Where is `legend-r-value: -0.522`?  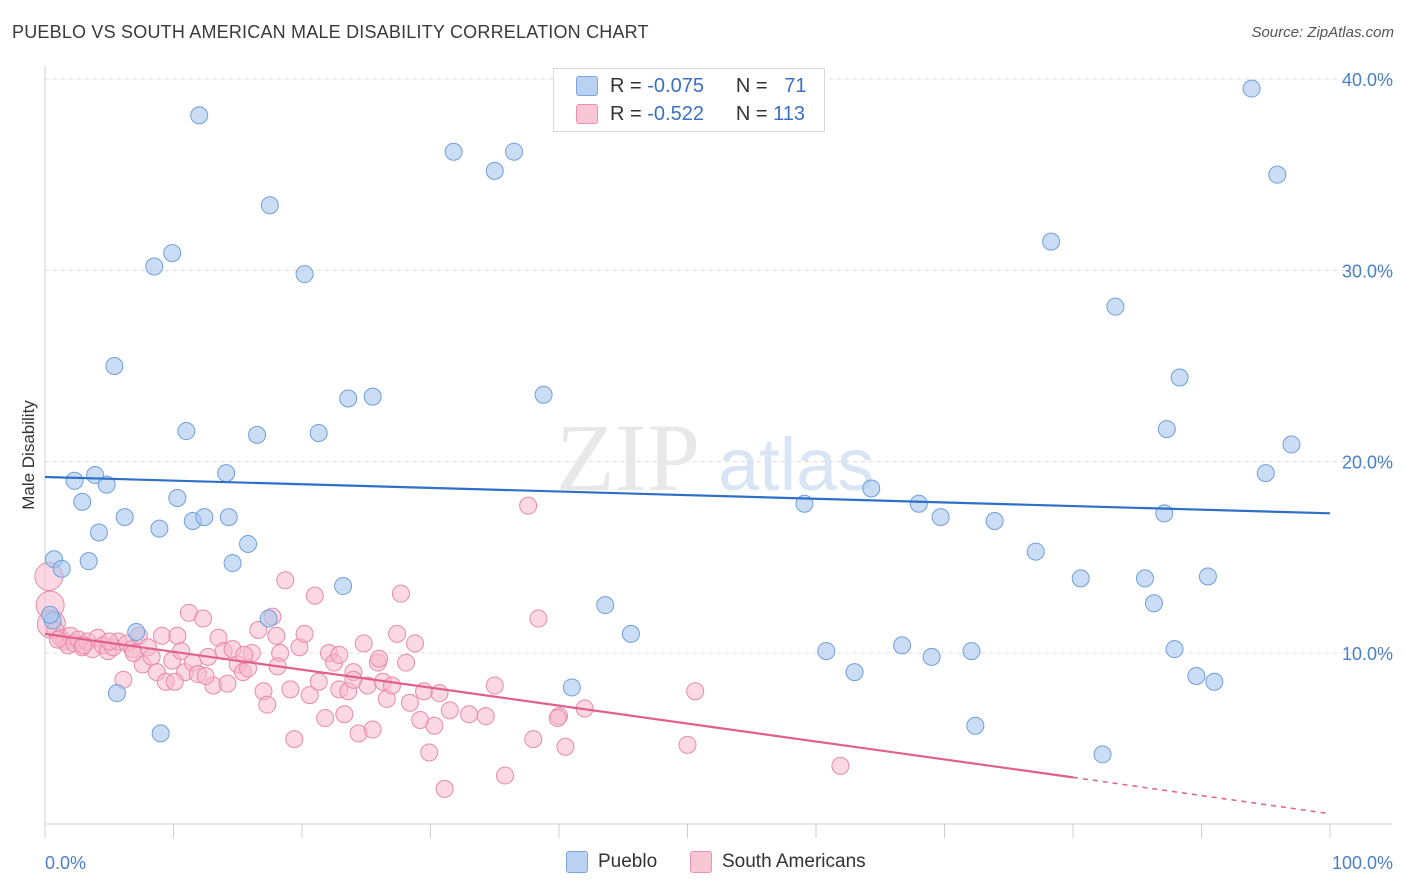
legend-r-value: -0.522 is located at coordinates (675, 113).